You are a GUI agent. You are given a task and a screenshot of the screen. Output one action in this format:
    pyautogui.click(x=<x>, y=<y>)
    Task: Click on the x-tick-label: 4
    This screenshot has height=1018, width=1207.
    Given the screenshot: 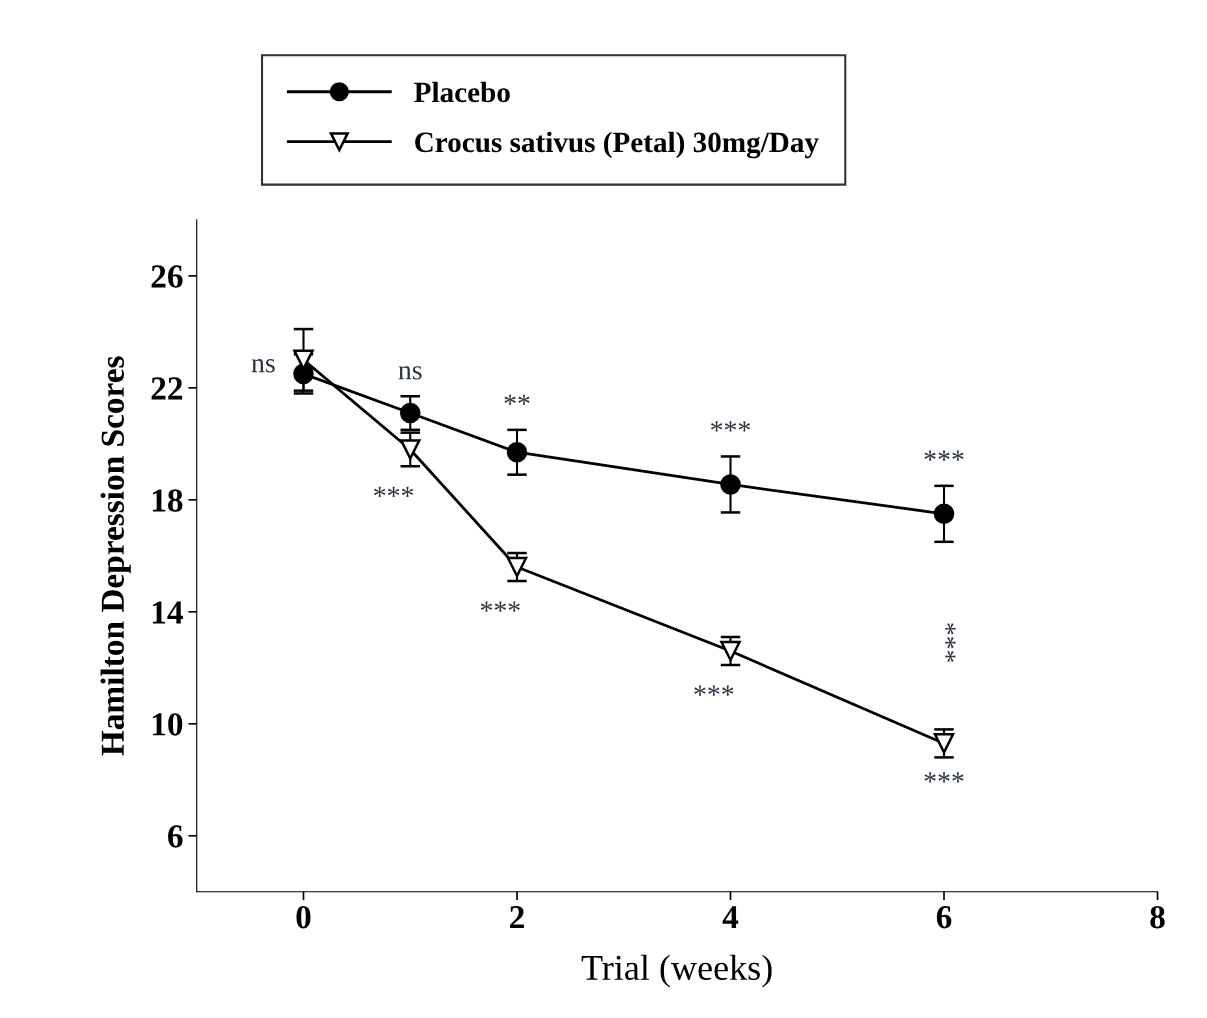 What is the action you would take?
    pyautogui.click(x=730, y=917)
    